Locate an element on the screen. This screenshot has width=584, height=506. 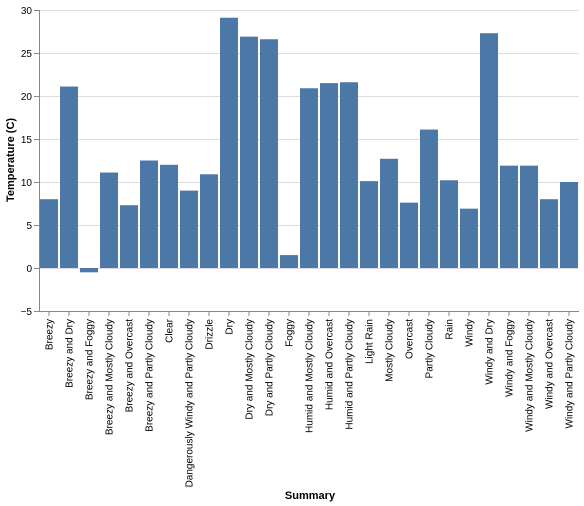
x-tick-label: Partly Cloudy is located at coordinates (430, 348).